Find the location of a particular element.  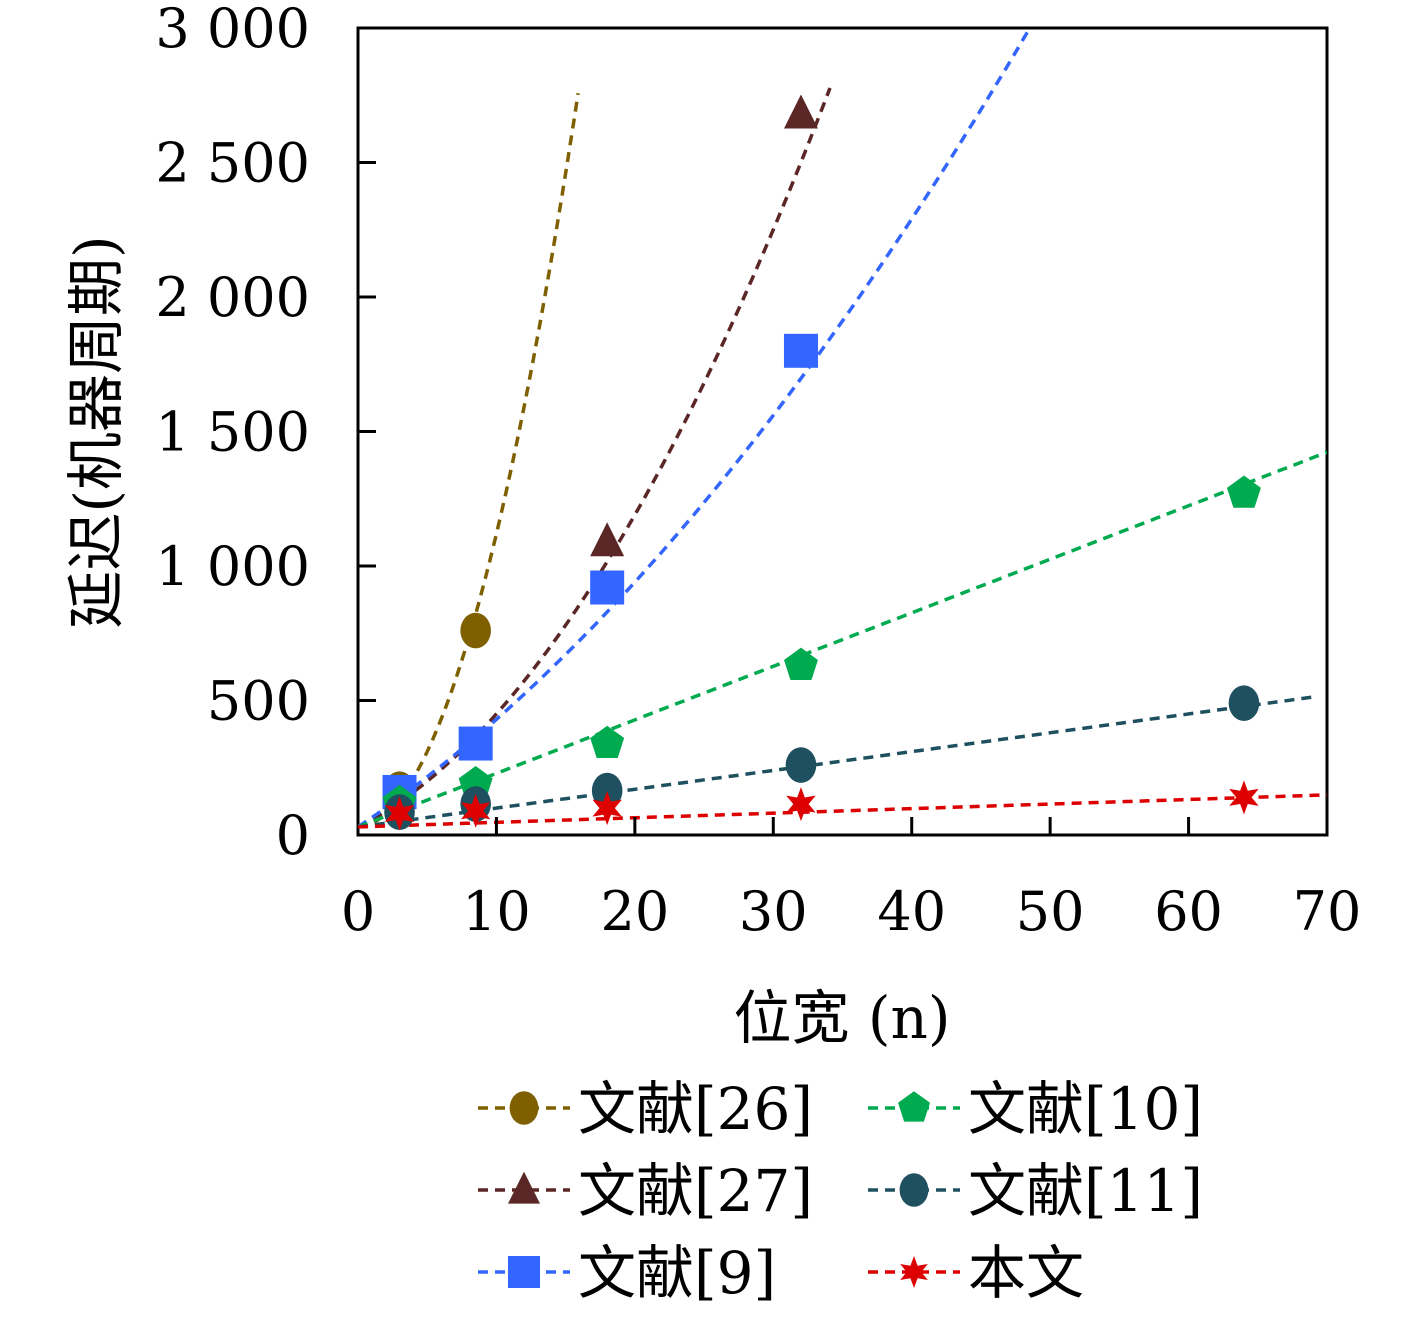

x-tick-label: 50 is located at coordinates (1050, 911).